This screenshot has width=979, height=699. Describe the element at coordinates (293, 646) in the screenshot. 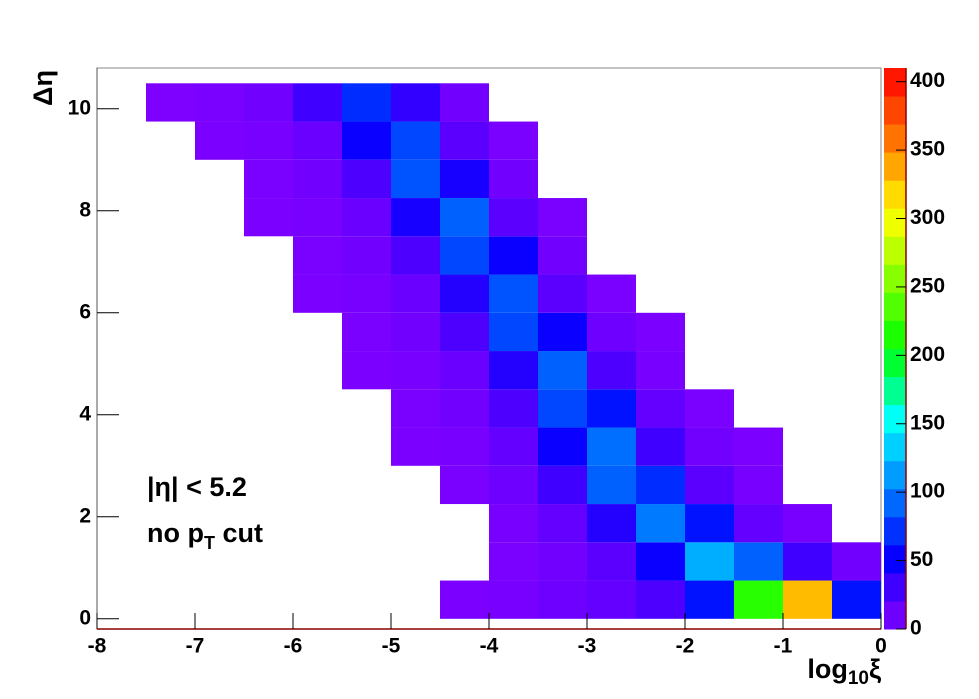

I see `x-tick-label: -6` at that location.